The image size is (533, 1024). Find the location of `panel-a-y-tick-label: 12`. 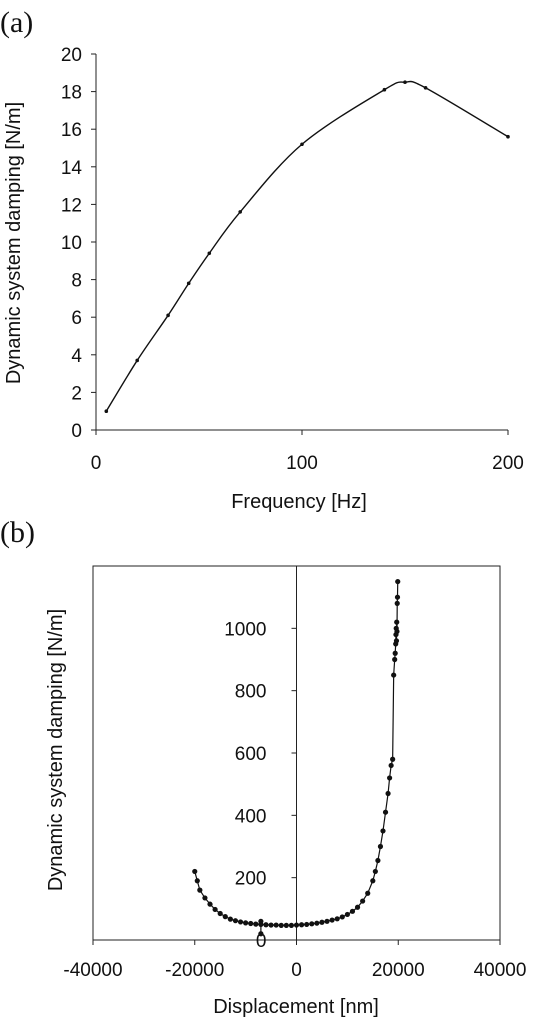

panel-a-y-tick-label: 12 is located at coordinates (71, 205).